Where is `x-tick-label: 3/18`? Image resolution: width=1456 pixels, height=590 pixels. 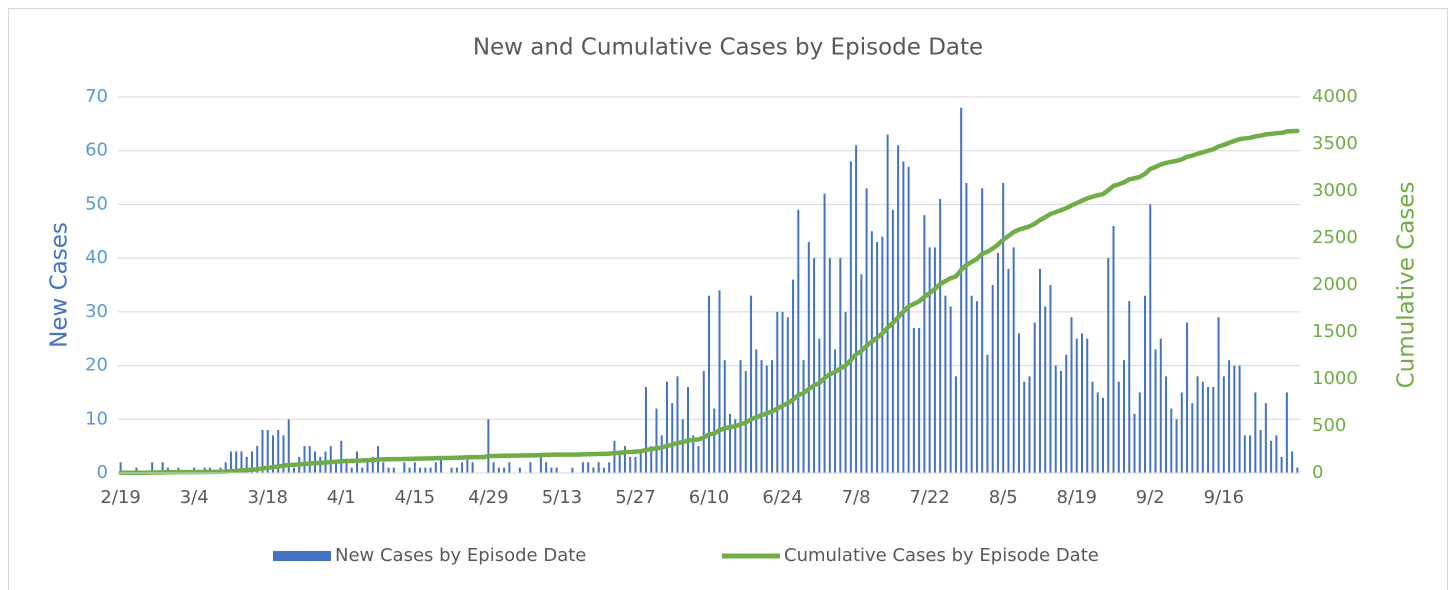 x-tick-label: 3/18 is located at coordinates (268, 497).